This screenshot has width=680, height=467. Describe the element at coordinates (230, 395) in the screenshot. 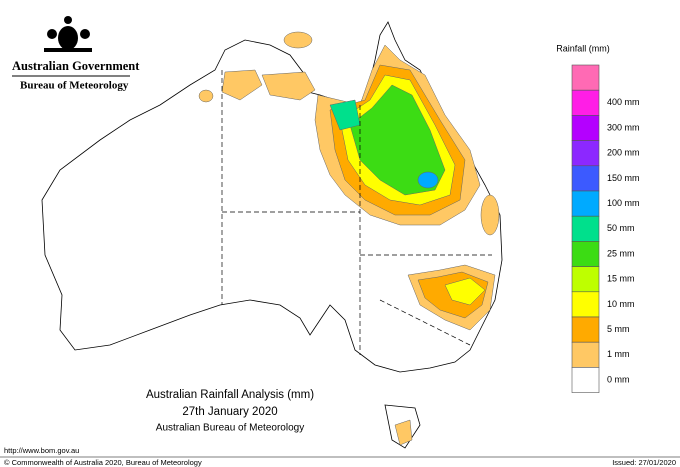

I see `map-title: Australian Rainfall Analysis (mm)` at that location.